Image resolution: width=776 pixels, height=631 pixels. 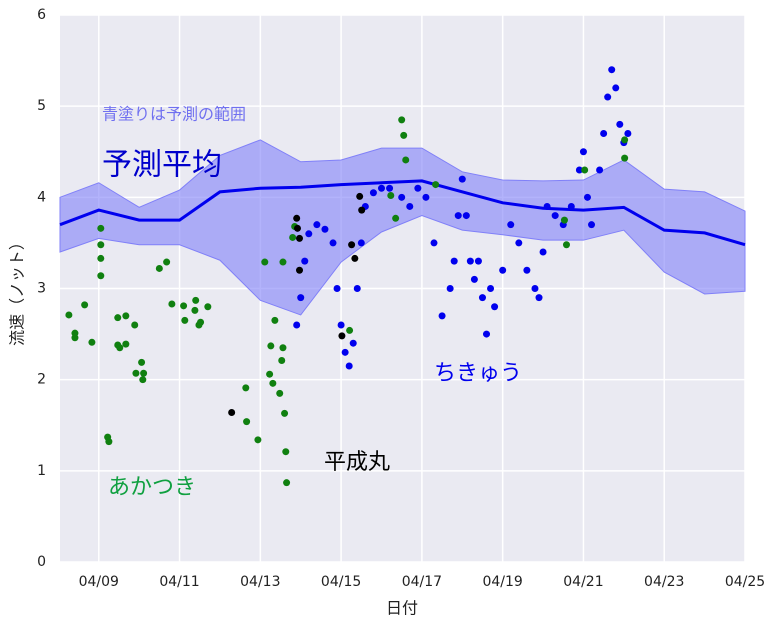 I want to click on x-tick-label: 04/25, so click(x=745, y=582).